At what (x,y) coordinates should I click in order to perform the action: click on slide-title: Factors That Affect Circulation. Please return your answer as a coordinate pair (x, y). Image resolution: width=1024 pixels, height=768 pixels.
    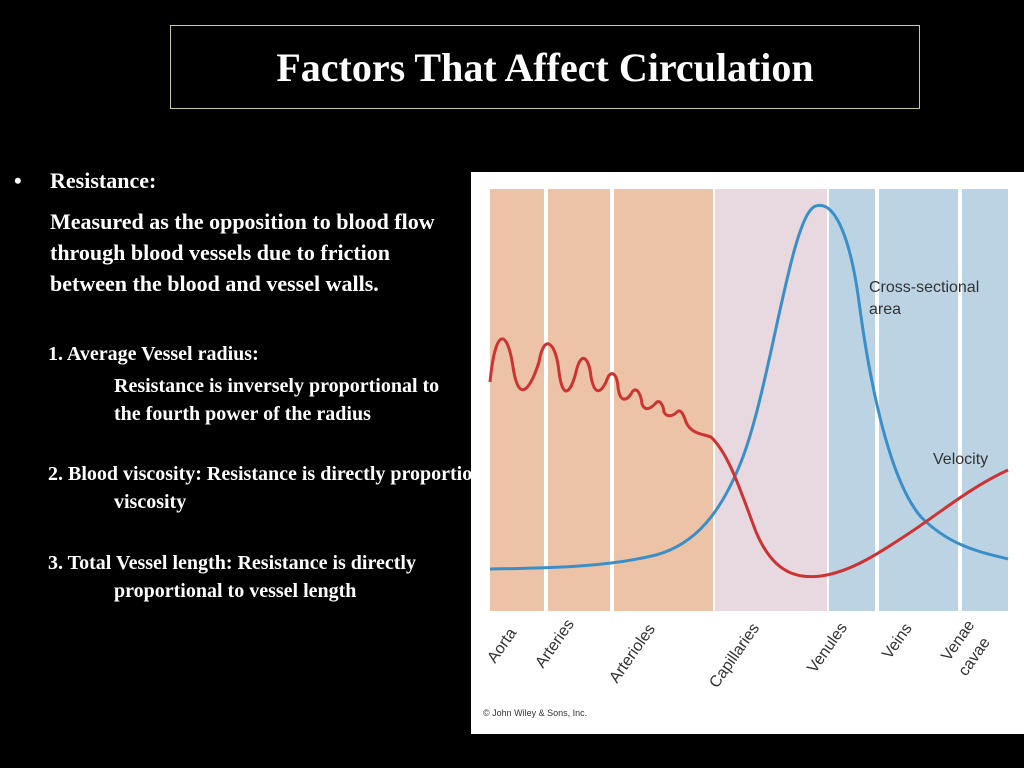
    Looking at the image, I should click on (545, 67).